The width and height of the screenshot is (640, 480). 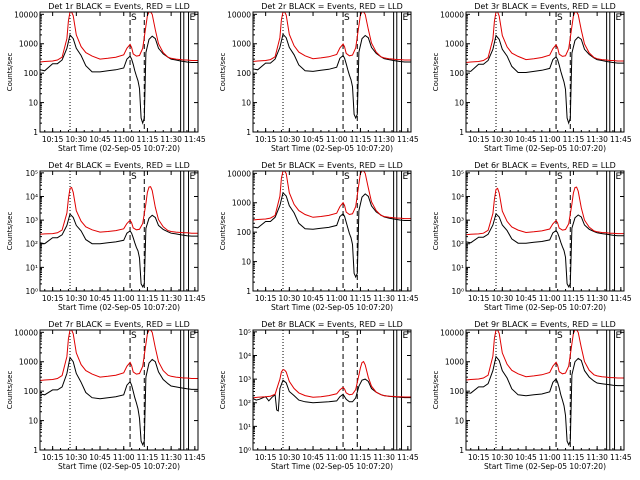 What do you see at coordinates (332, 6) in the screenshot?
I see `panel-title: Det 2r BLACK = Events, RED = LLD` at bounding box center [332, 6].